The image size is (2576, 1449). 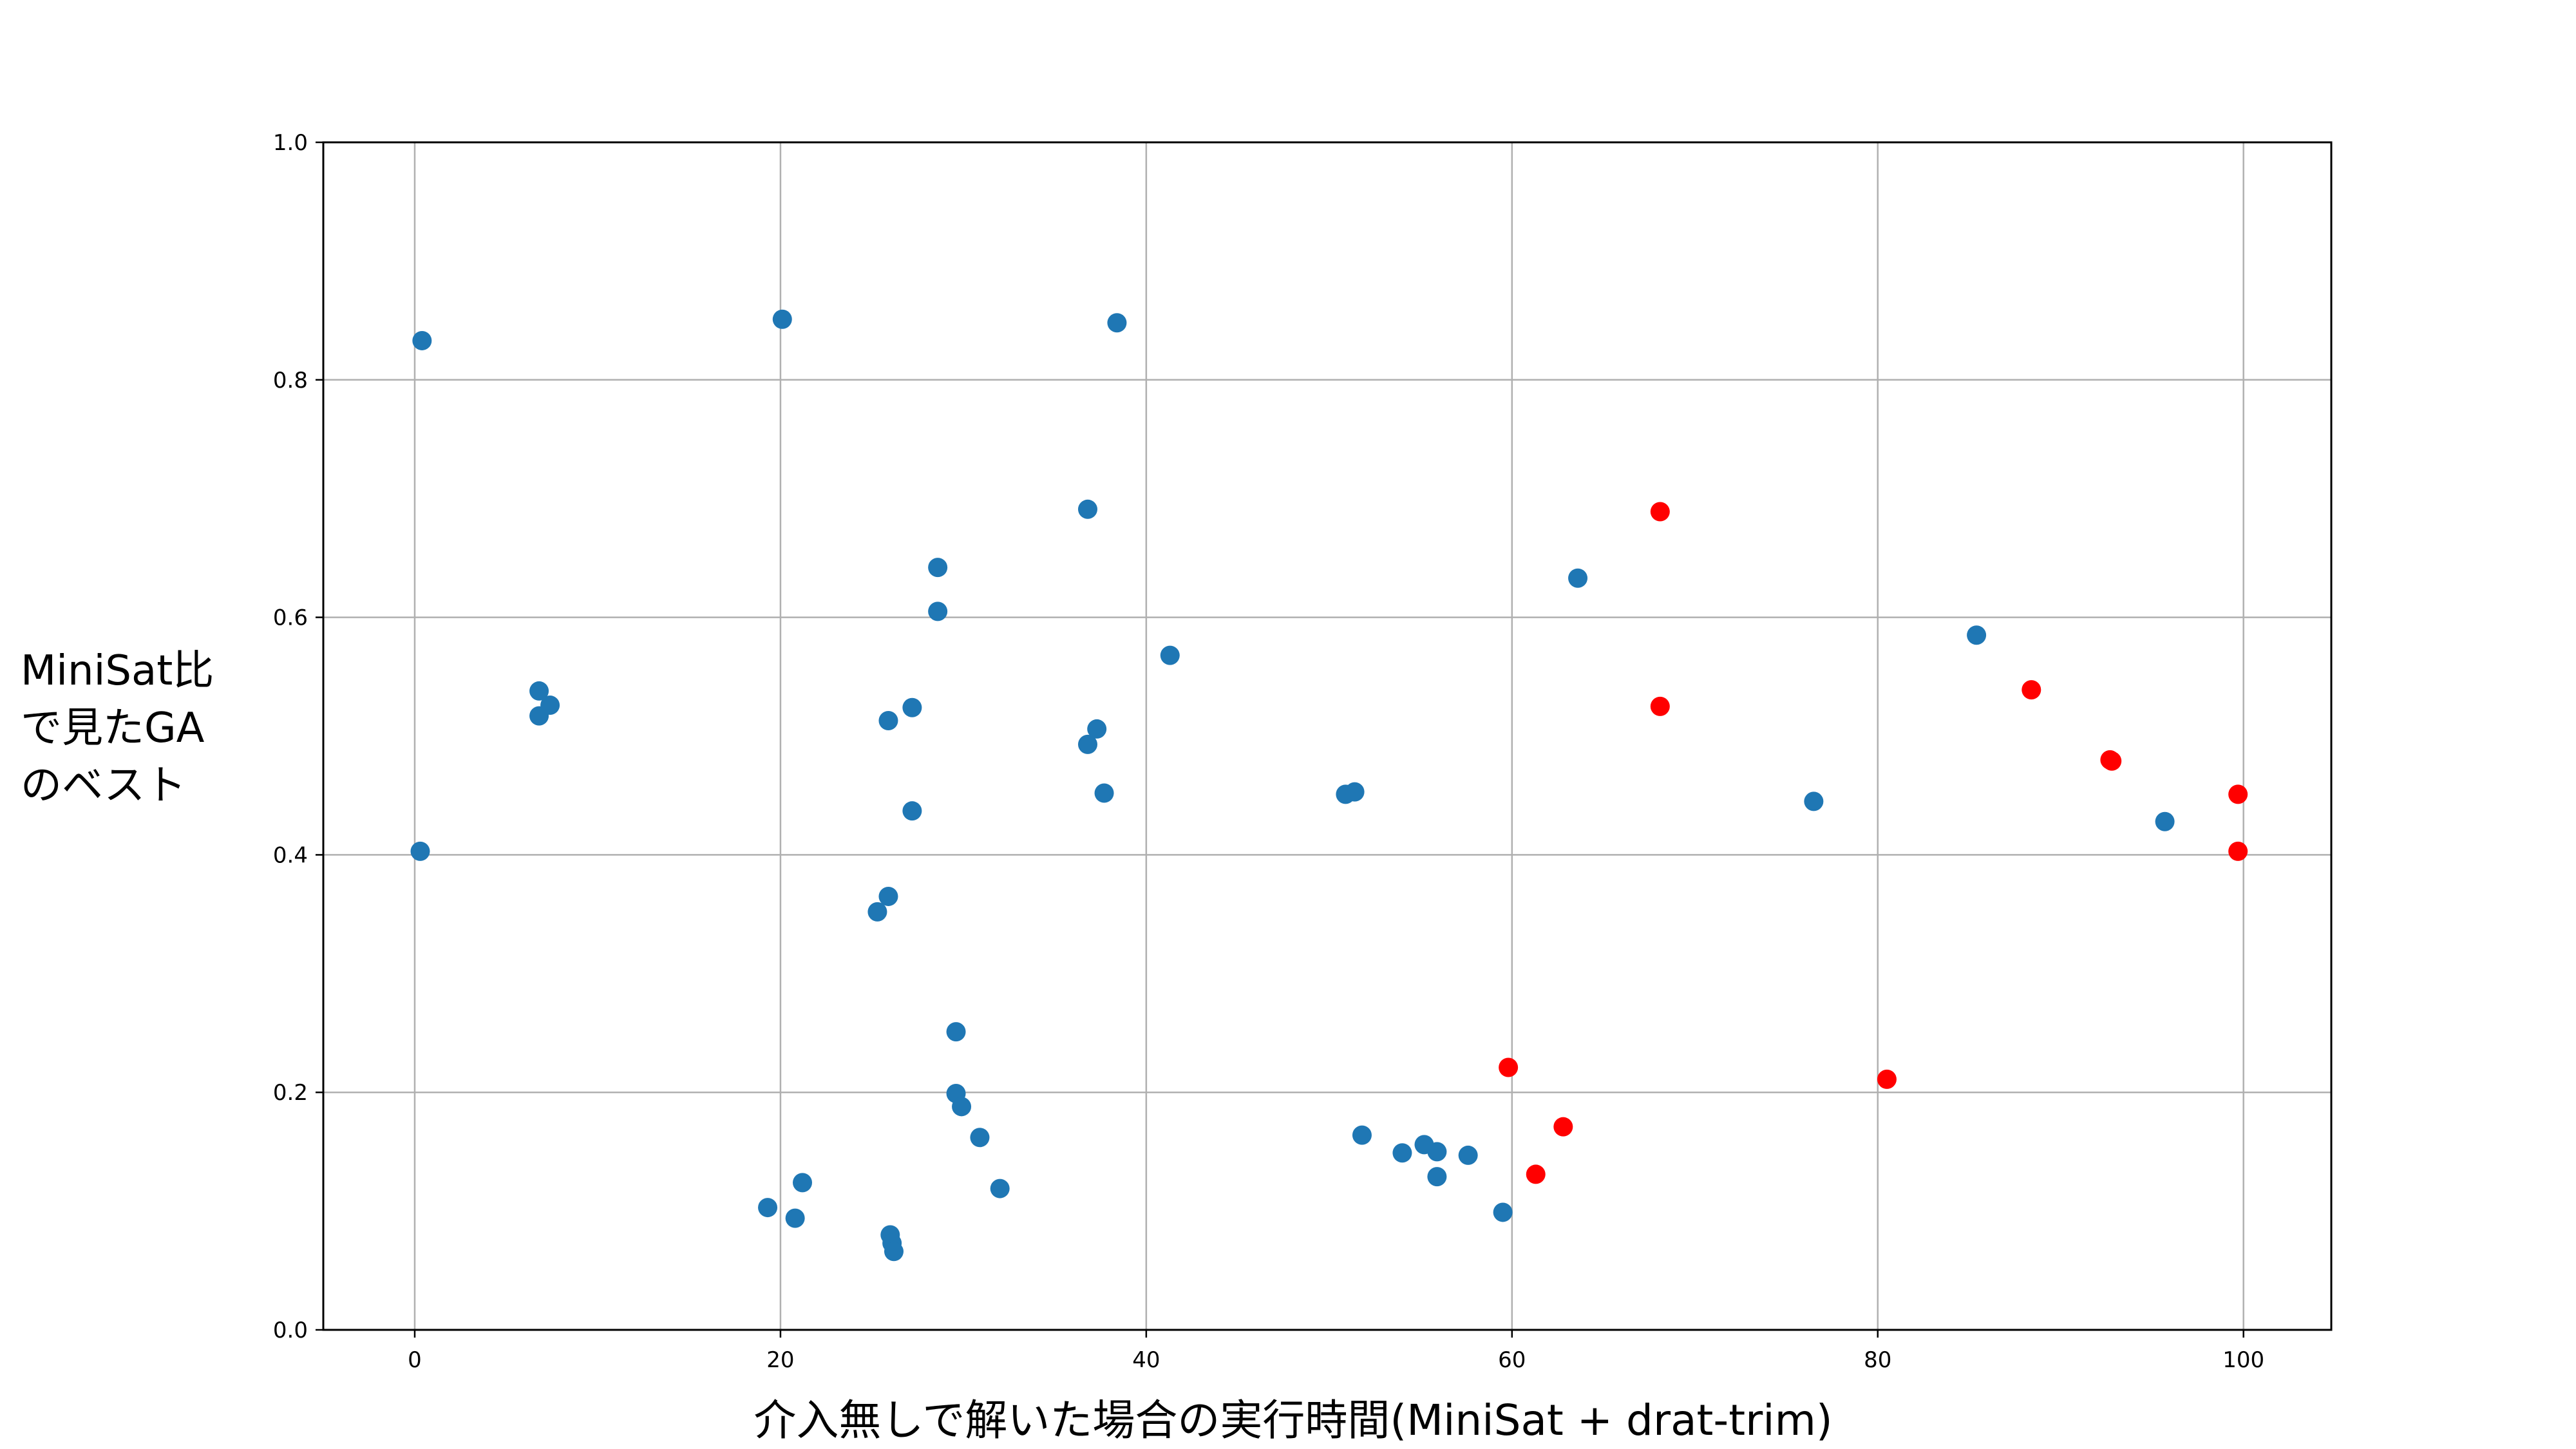 What do you see at coordinates (2243, 1360) in the screenshot?
I see `x-tick-label-5: 100` at bounding box center [2243, 1360].